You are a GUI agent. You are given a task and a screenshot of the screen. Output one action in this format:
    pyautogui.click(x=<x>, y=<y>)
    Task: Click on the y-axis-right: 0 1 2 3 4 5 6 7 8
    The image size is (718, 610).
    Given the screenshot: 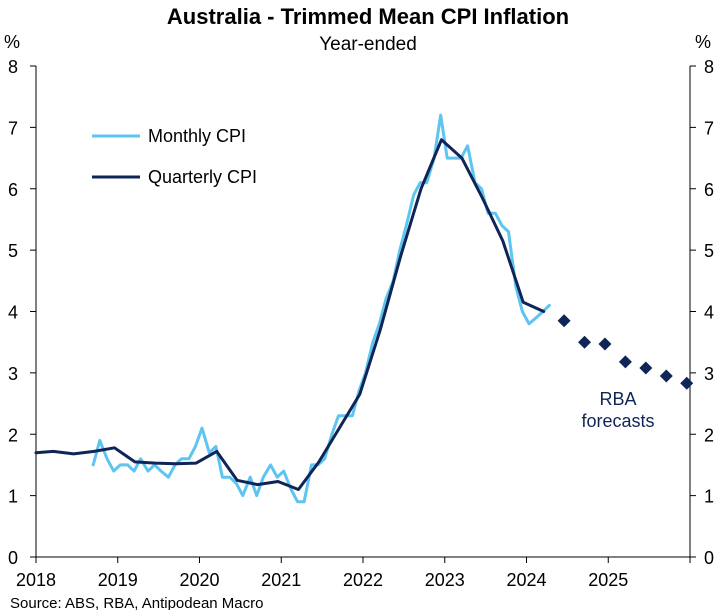 What is the action you would take?
    pyautogui.click(x=702, y=312)
    